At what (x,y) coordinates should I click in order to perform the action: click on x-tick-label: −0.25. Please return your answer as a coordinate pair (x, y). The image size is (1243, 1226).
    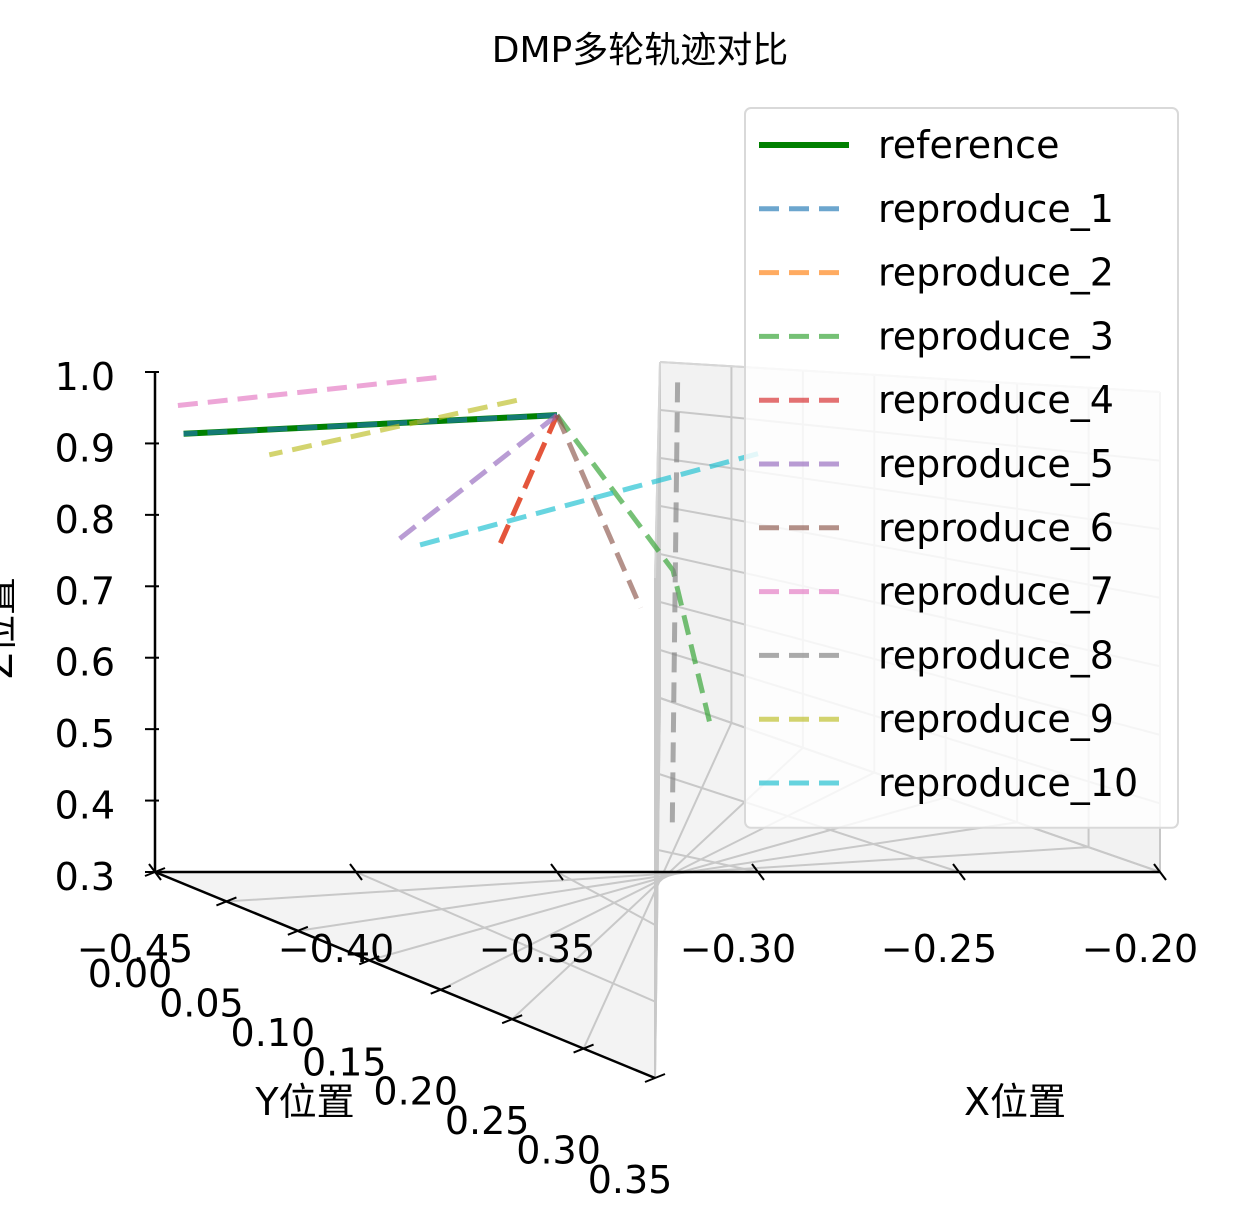
    Looking at the image, I should click on (939, 949).